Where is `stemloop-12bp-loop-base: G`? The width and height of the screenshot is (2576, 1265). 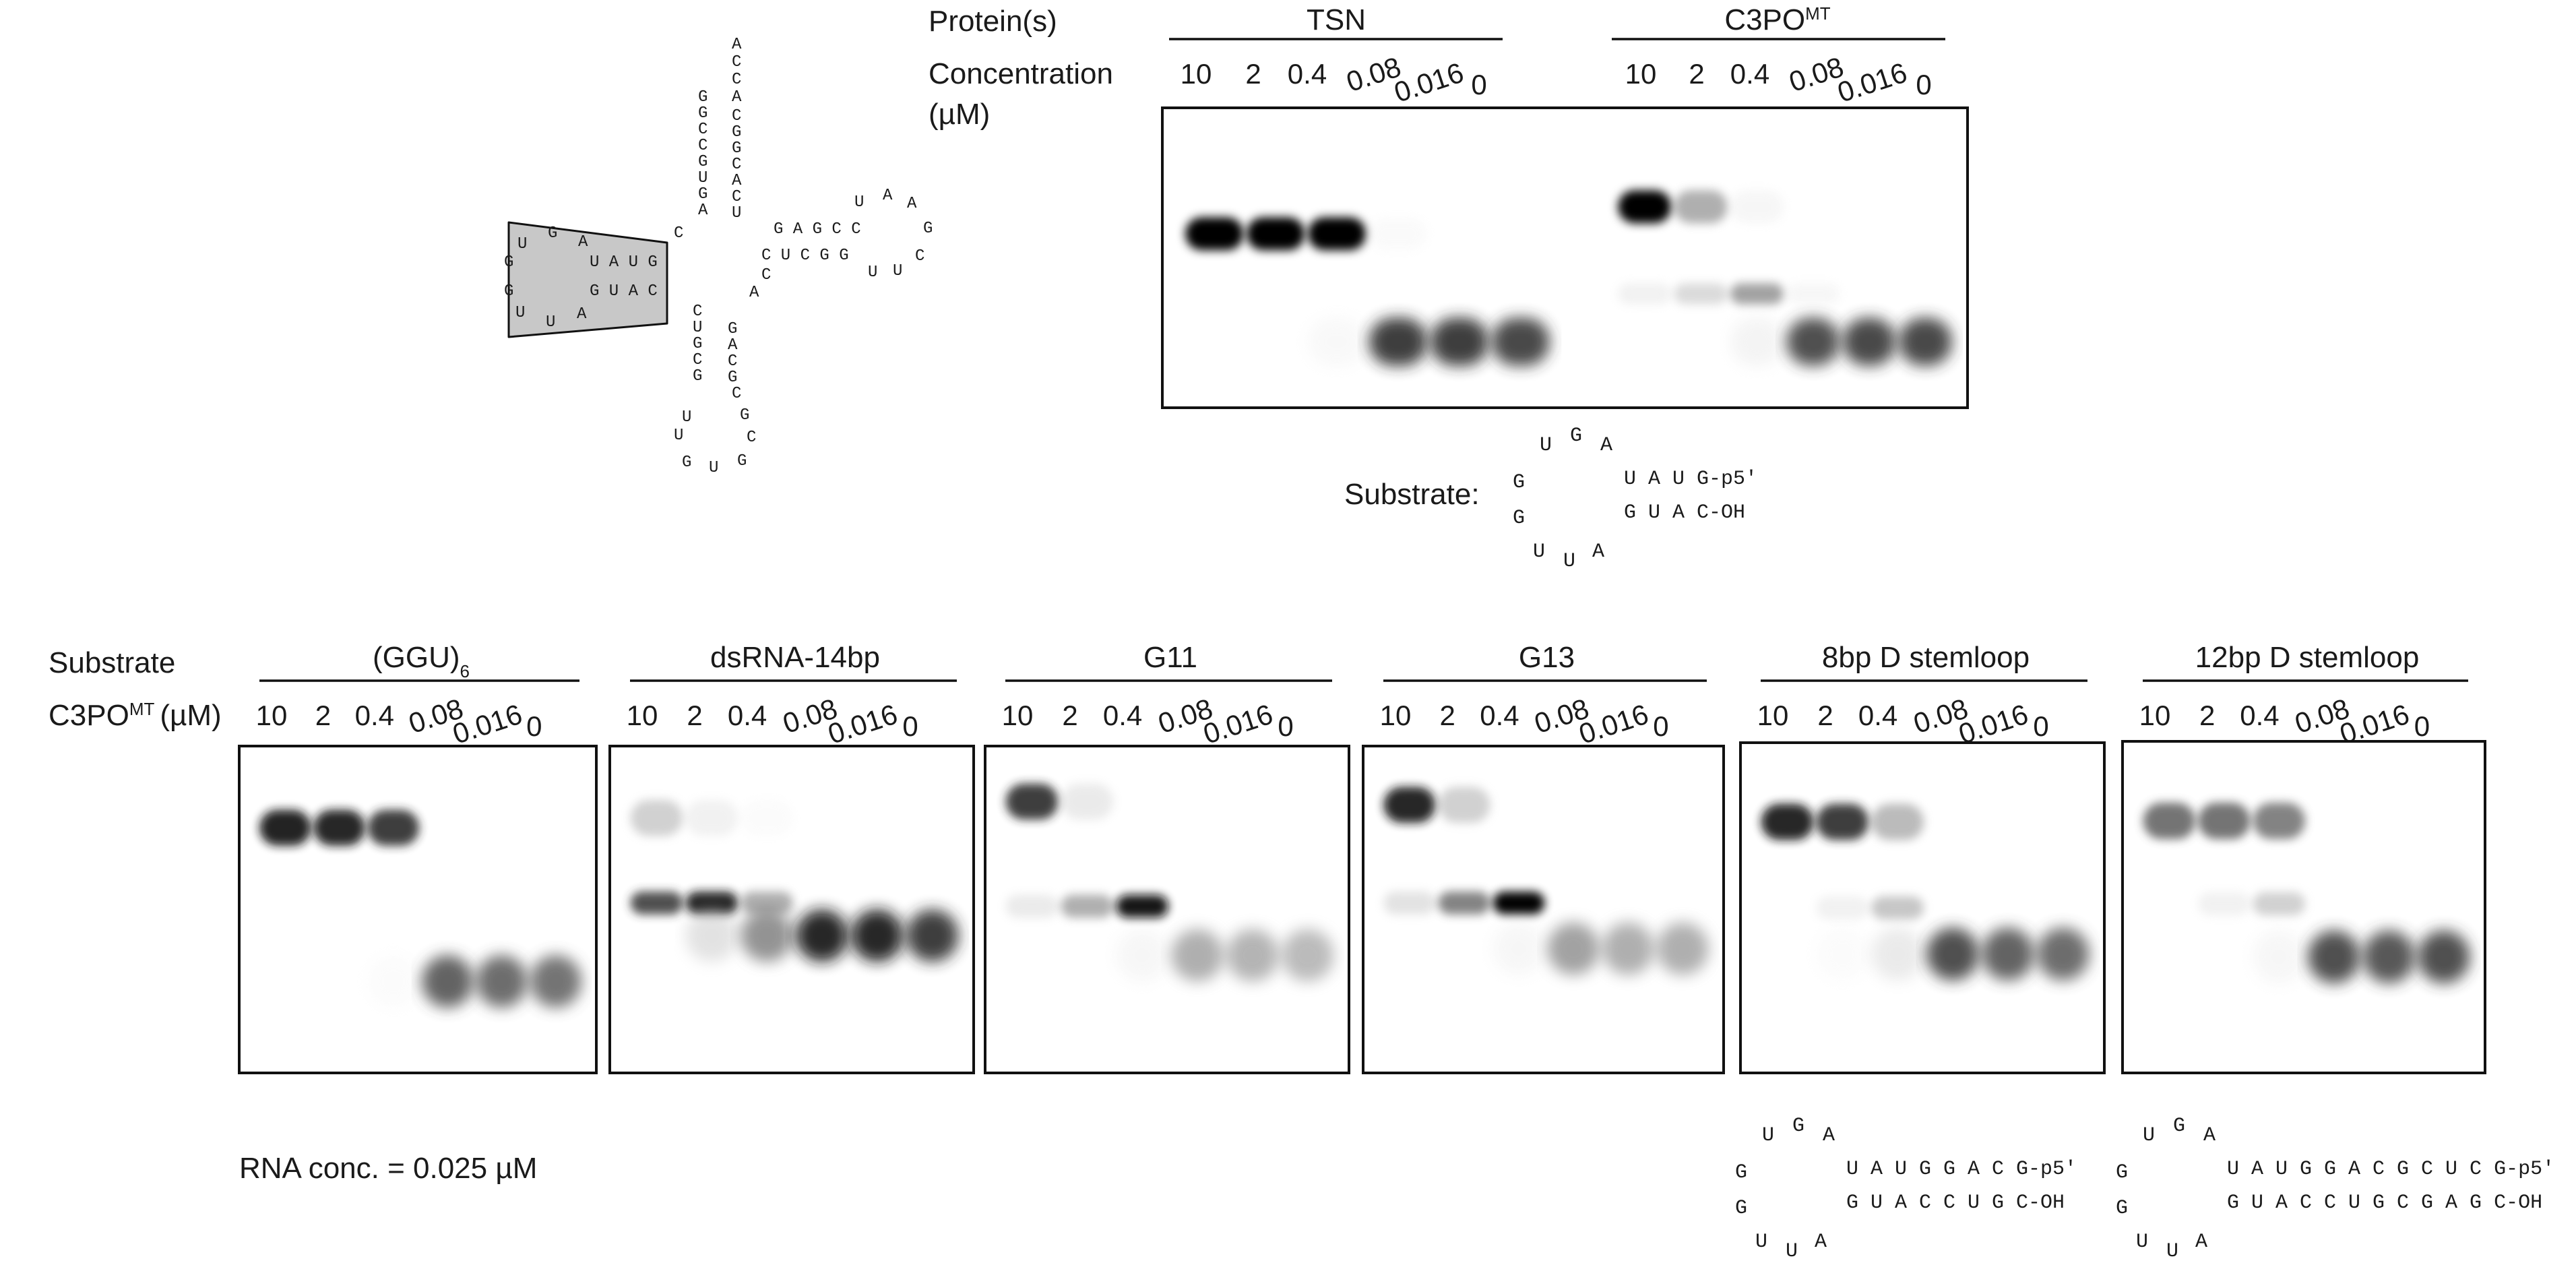
stemloop-12bp-loop-base: G is located at coordinates (2179, 1126).